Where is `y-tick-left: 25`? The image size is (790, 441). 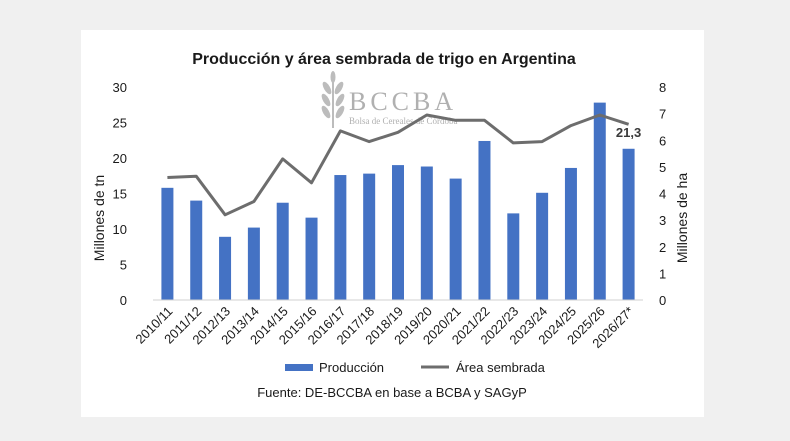
y-tick-left: 25 is located at coordinates (120, 123).